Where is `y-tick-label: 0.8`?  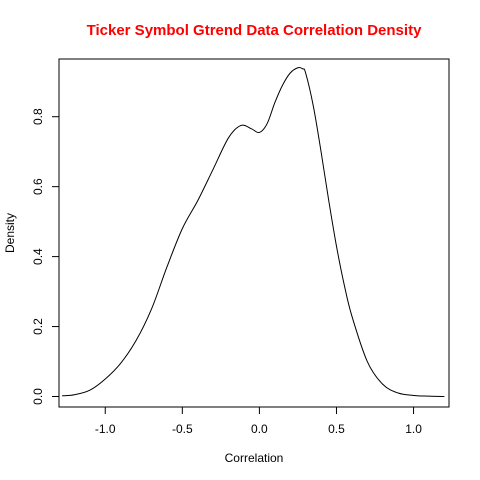 y-tick-label: 0.8 is located at coordinates (38, 116).